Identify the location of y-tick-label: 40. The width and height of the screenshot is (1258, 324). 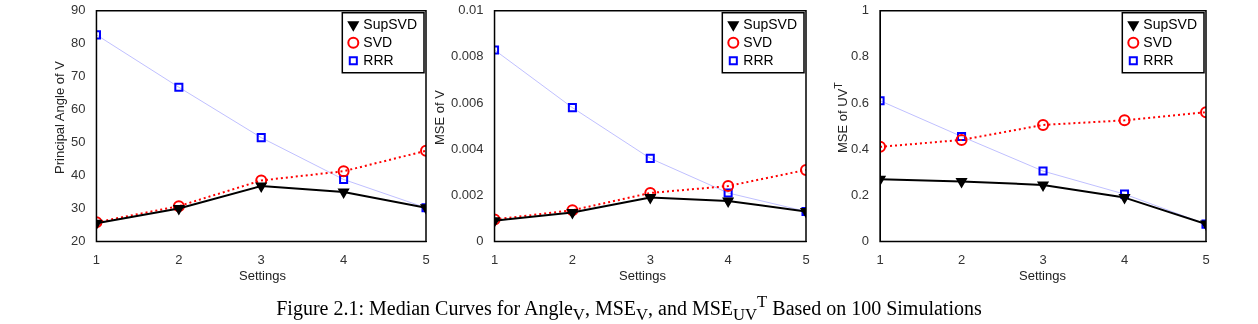
(78, 175).